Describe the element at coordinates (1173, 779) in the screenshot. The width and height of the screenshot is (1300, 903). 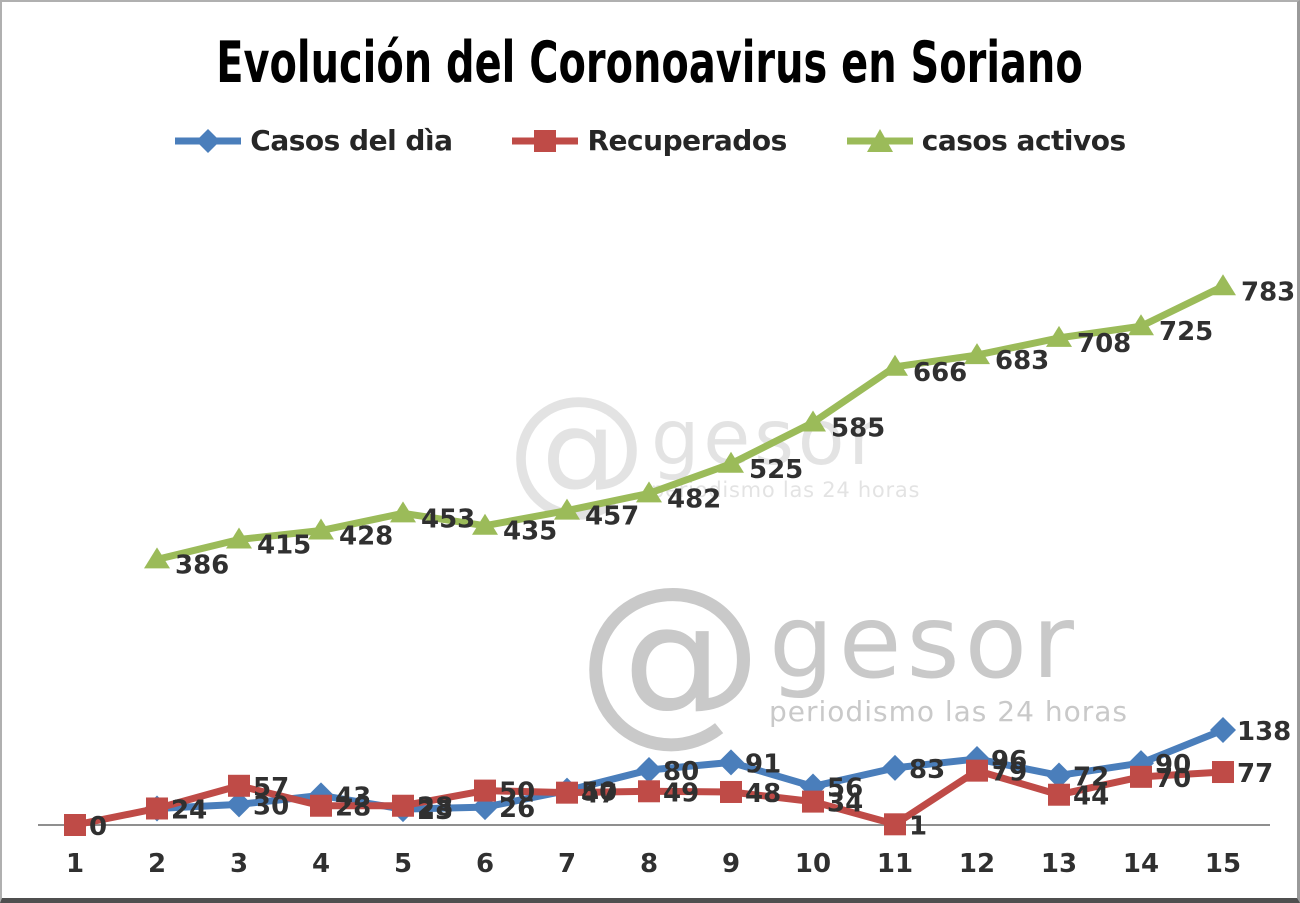
I see `svg-text: 70` at that location.